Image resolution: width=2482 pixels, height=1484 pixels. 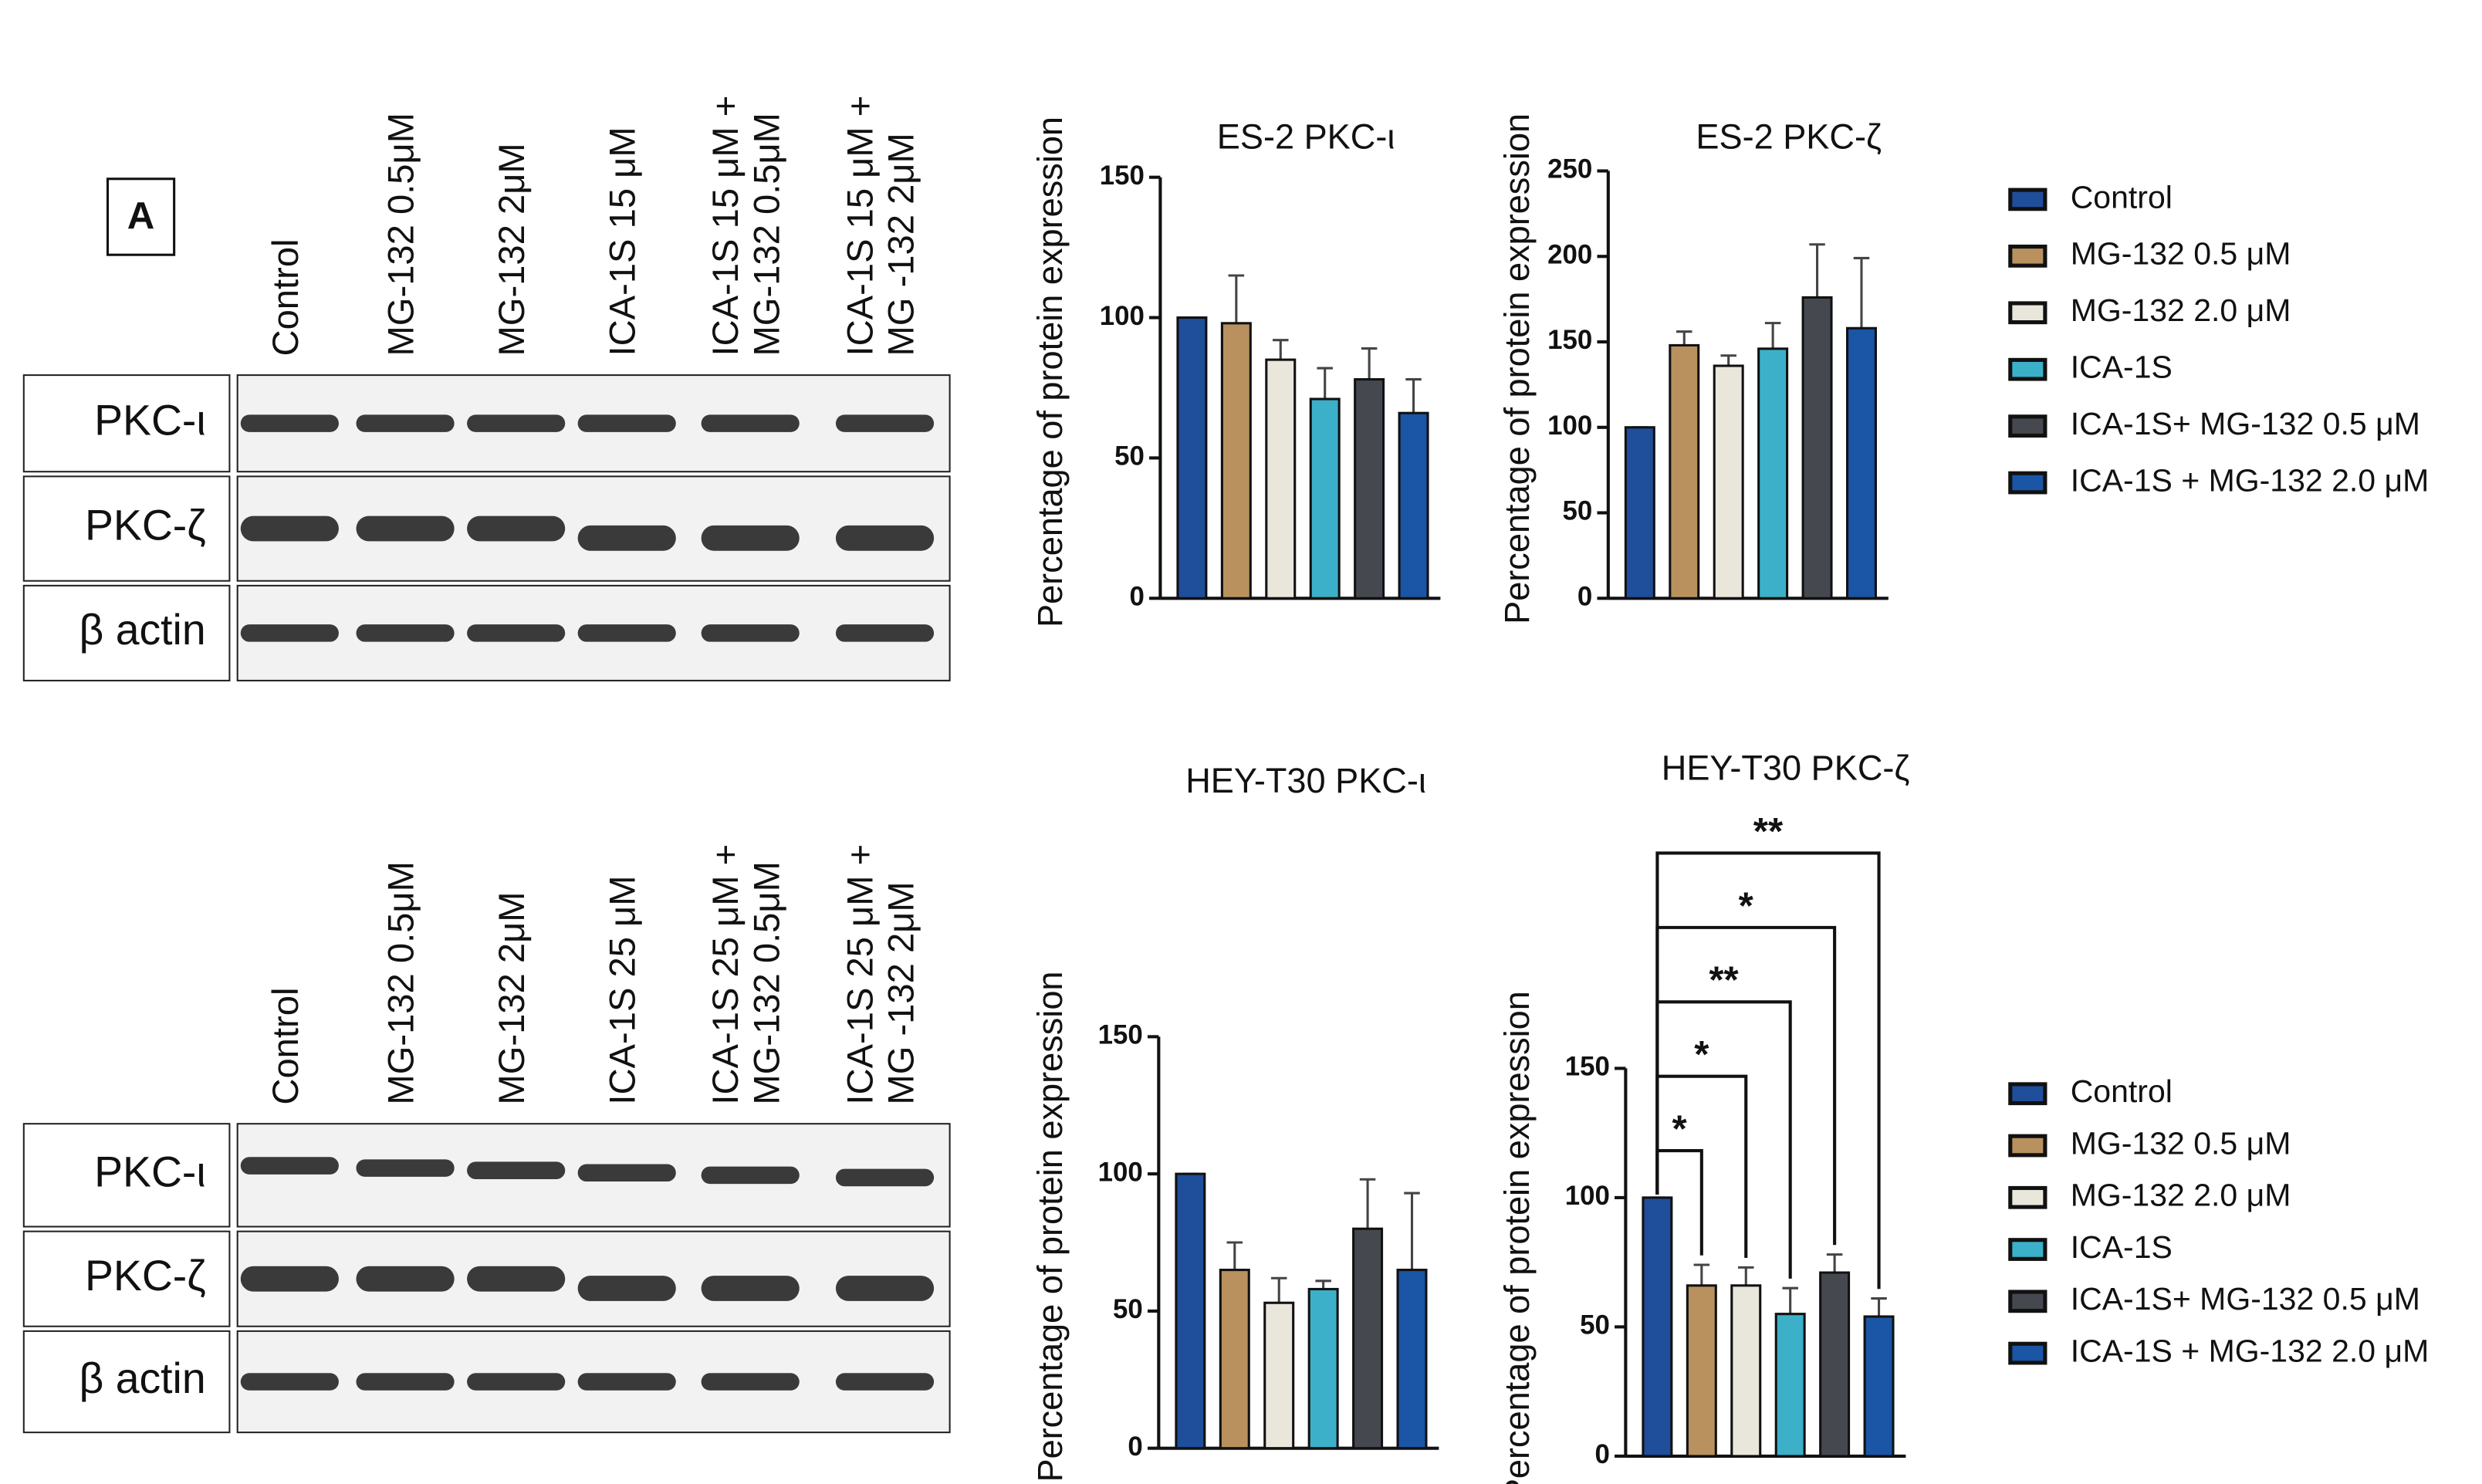 I want to click on panel-label: A, so click(x=141, y=215).